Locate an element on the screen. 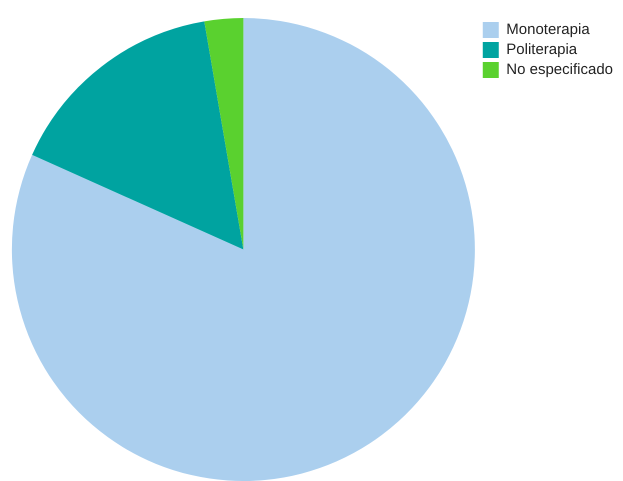 Image resolution: width=623 pixels, height=481 pixels. legend-label: Politerapia is located at coordinates (542, 49).